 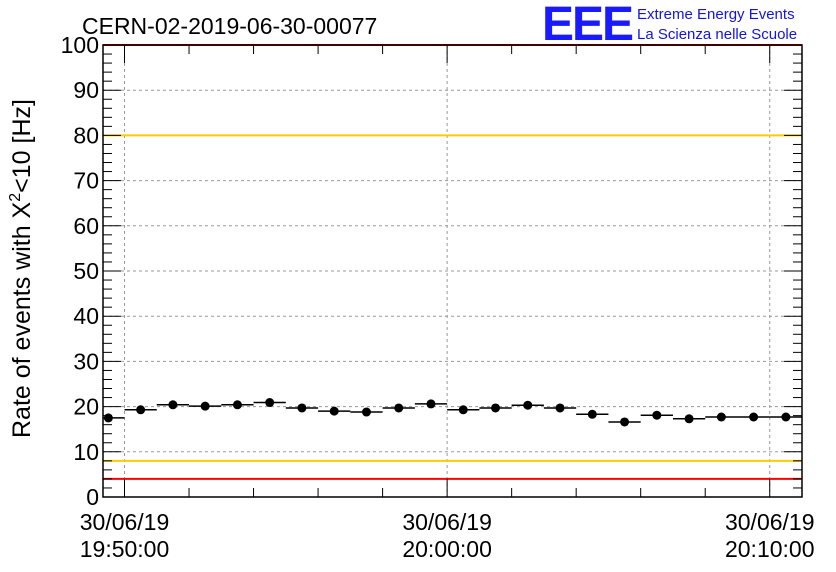 I want to click on y-tick-label: 40, so click(x=86, y=316).